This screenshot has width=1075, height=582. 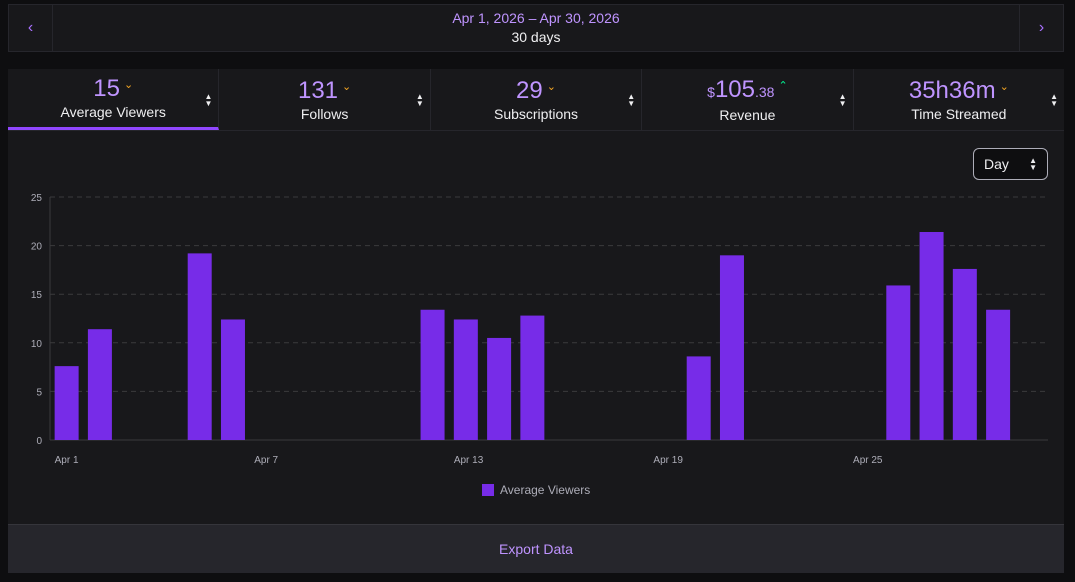 What do you see at coordinates (959, 113) in the screenshot?
I see `tab-label: Time Streamed` at bounding box center [959, 113].